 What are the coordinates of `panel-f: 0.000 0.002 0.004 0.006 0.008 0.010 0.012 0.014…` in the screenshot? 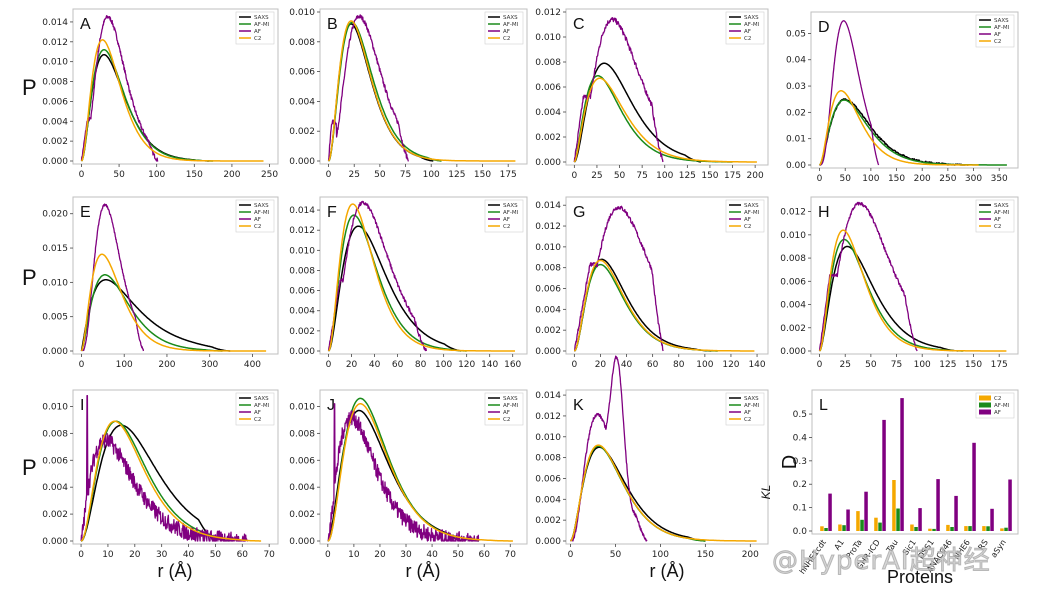 It's located at (408, 283).